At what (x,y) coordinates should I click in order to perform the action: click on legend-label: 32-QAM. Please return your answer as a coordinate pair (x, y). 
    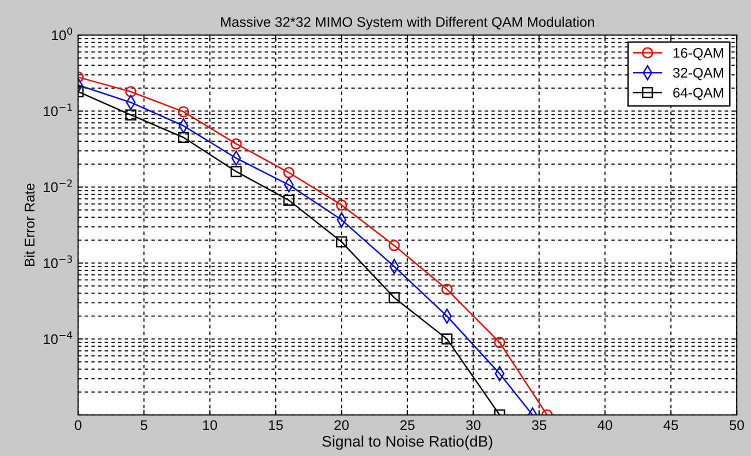
    Looking at the image, I should click on (698, 74).